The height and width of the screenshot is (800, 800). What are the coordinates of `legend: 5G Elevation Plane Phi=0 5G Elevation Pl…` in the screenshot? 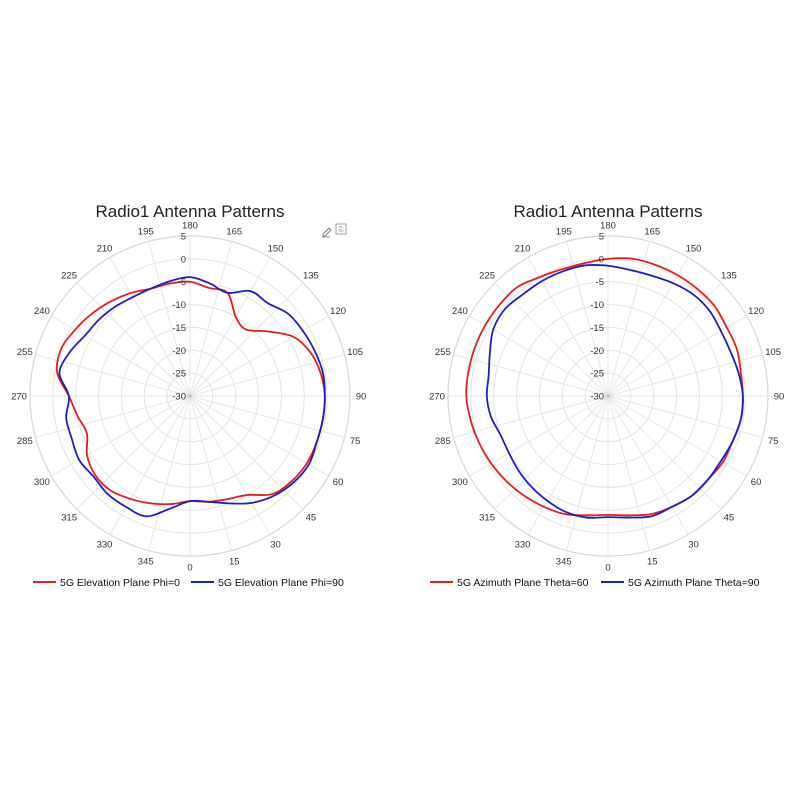 It's located at (188, 583).